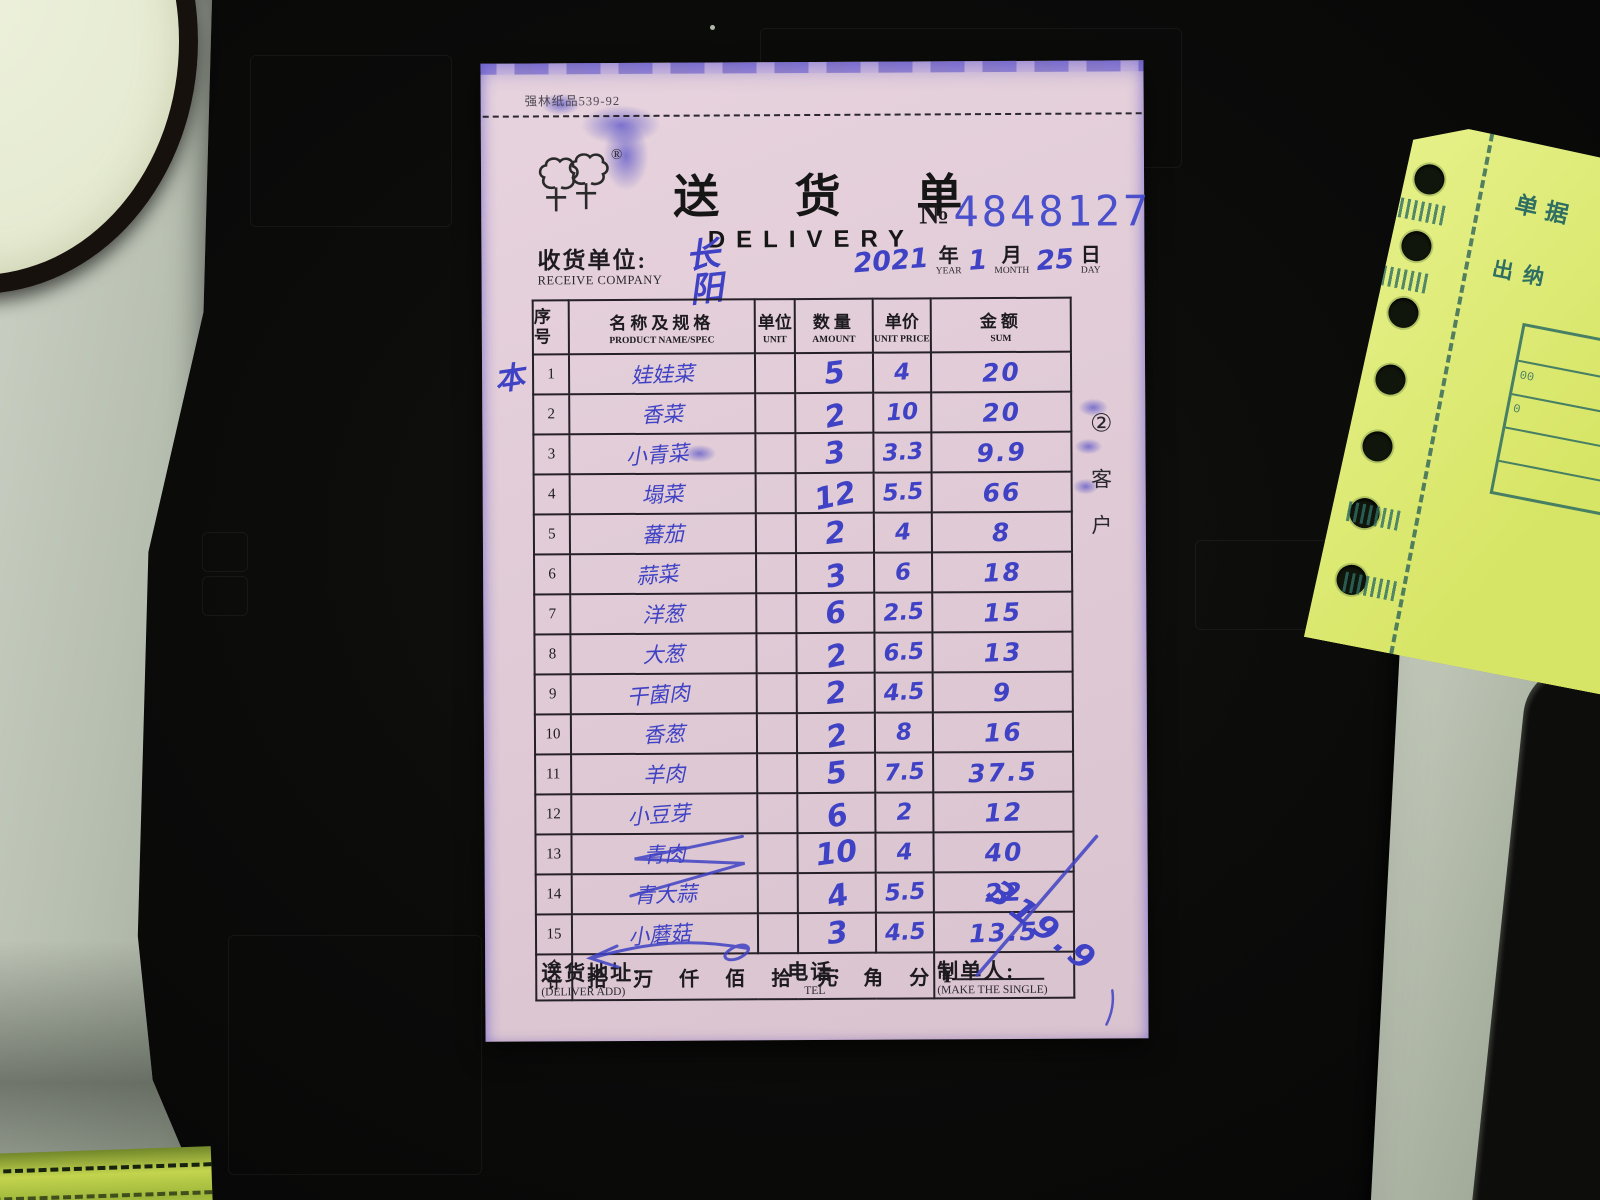  I want to click on dust-speck, so click(712, 27).